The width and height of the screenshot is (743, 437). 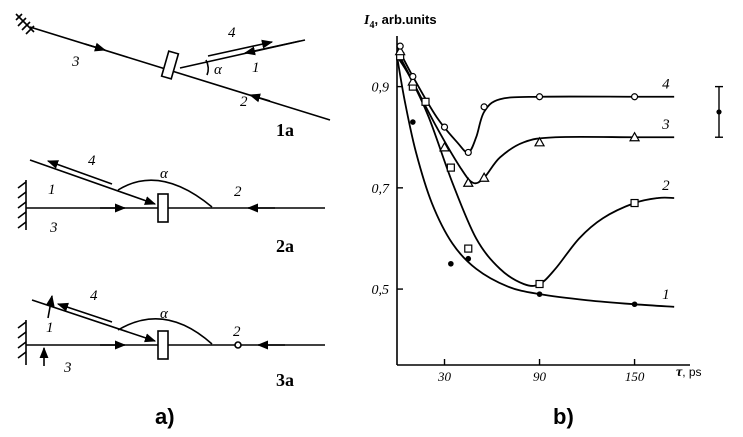 I want to click on beam-1-arrow, so click(x=272, y=48).